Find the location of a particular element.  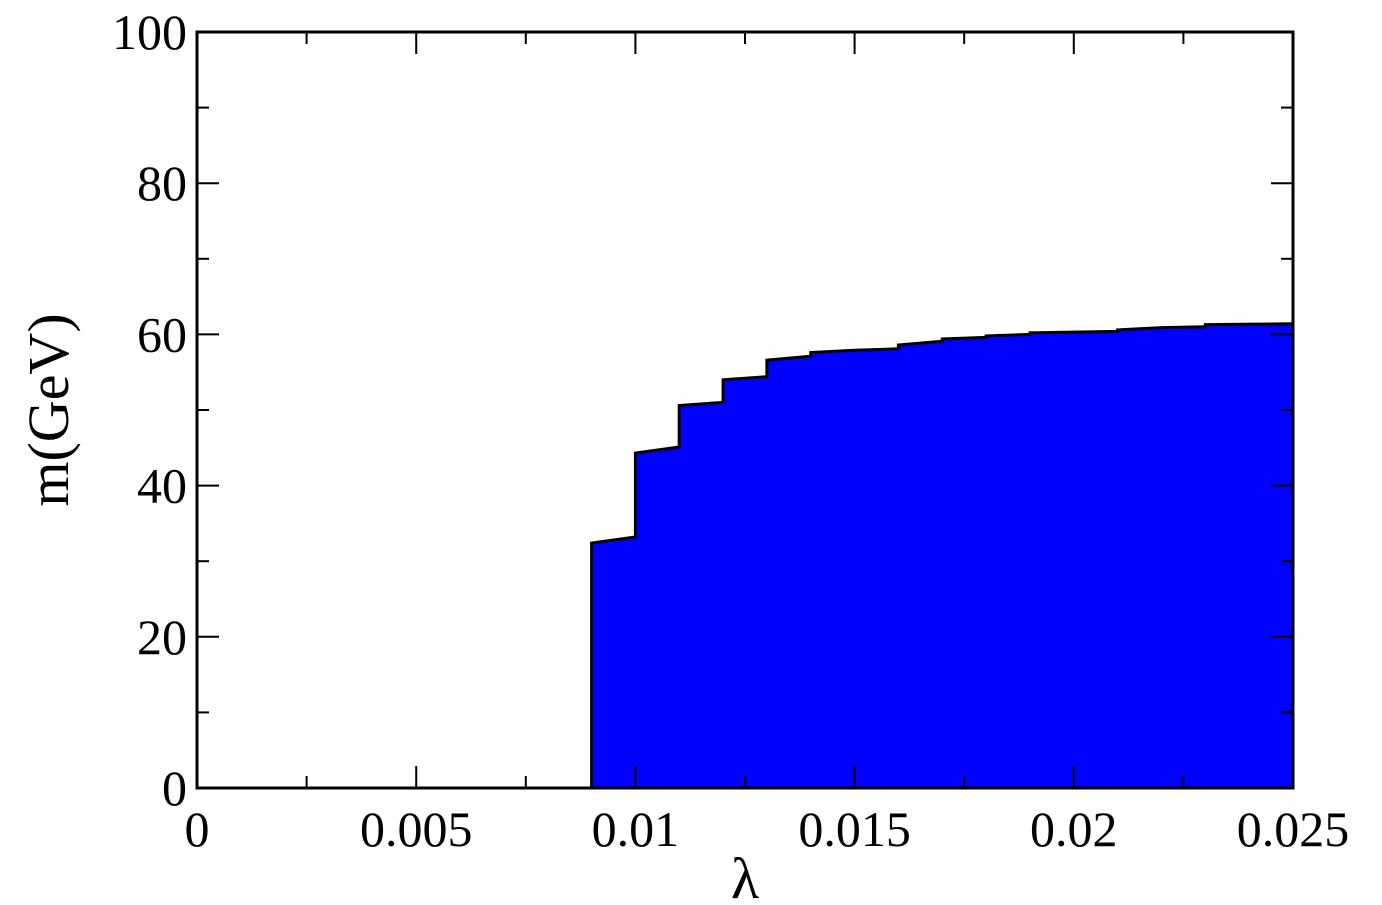

x-tick-label: 0 is located at coordinates (197, 829).